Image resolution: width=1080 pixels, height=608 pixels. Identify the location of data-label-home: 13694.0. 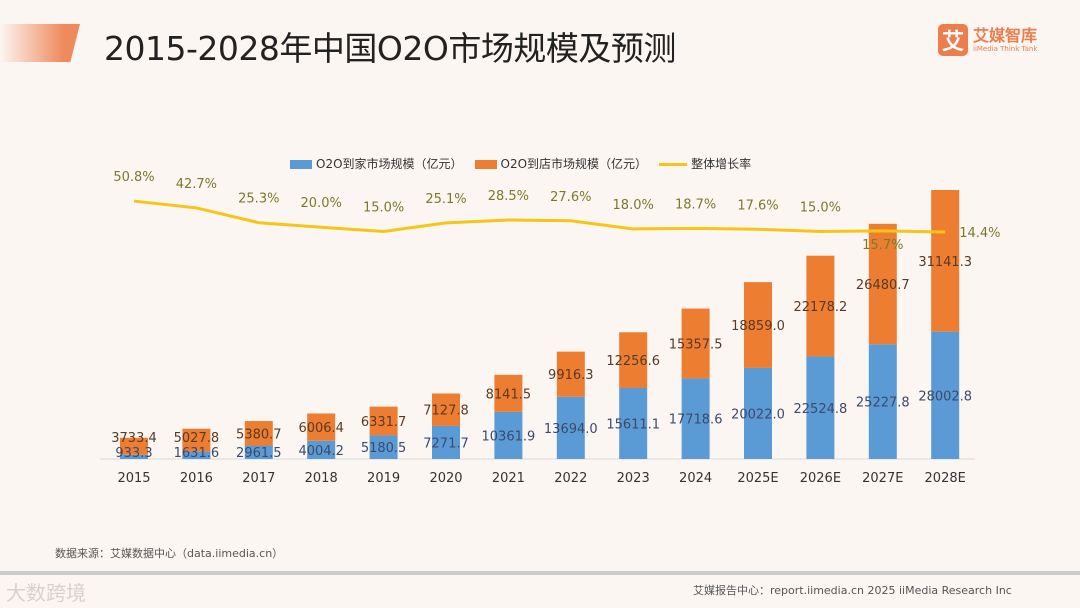
(571, 429).